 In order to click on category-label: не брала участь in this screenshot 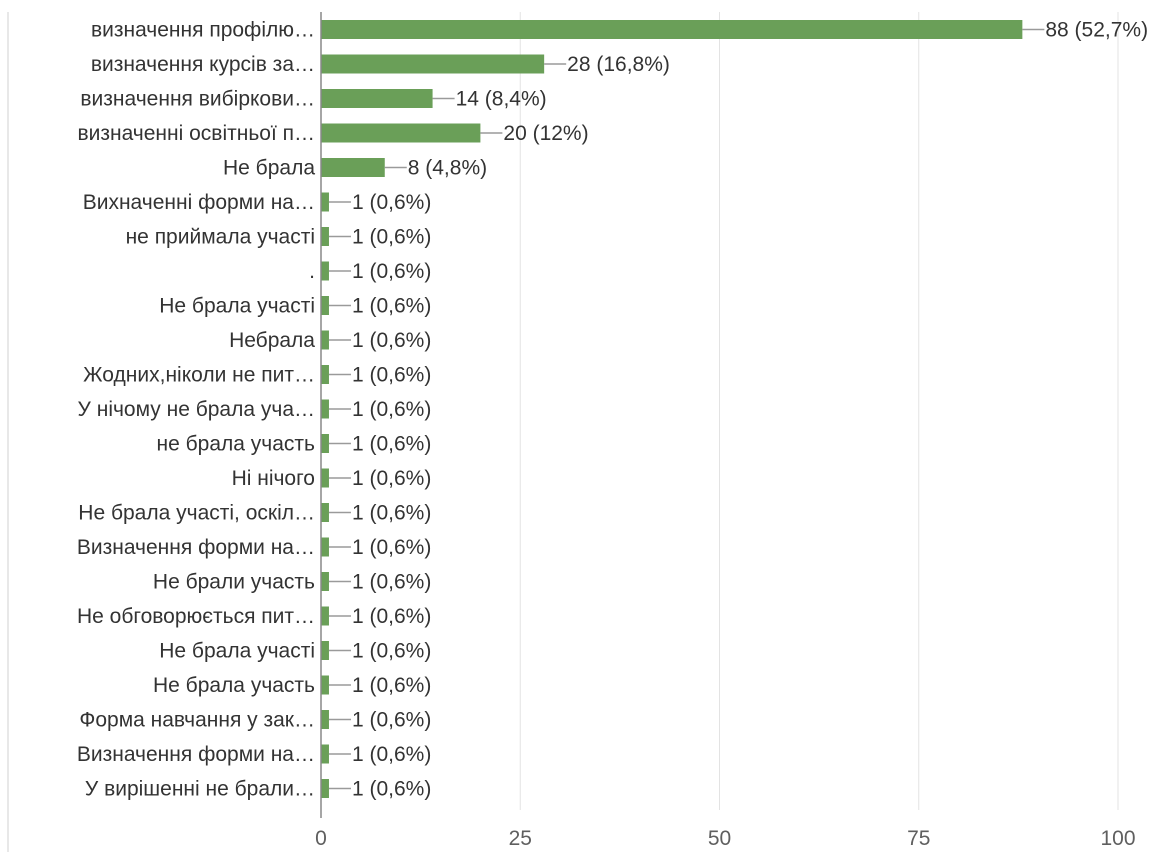, I will do `click(236, 444)`.